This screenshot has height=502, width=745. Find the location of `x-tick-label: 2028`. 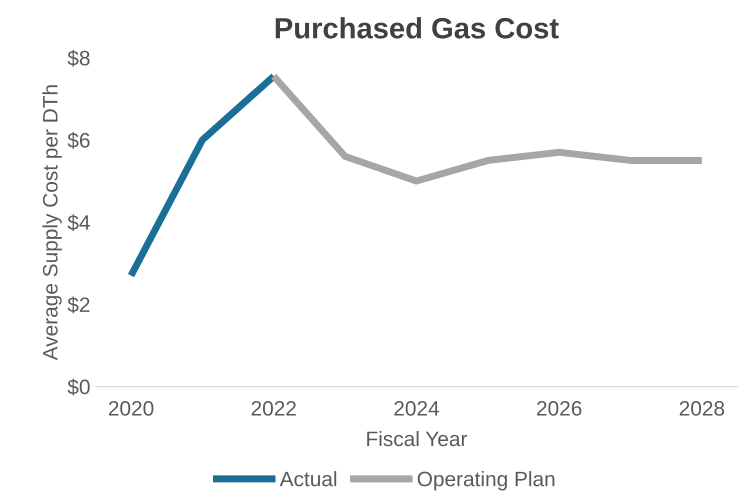

x-tick-label: 2028 is located at coordinates (702, 408).